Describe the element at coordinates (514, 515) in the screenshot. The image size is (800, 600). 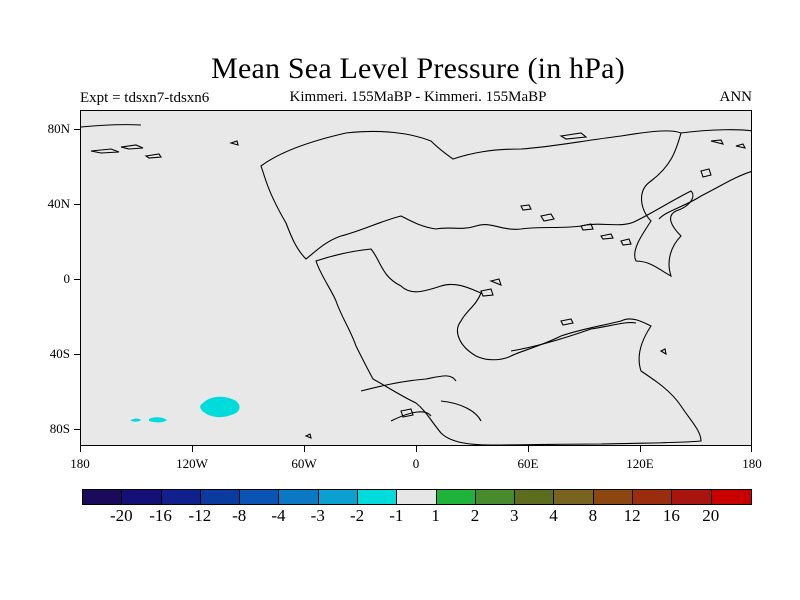
I see `colorbar-label: 3` at that location.